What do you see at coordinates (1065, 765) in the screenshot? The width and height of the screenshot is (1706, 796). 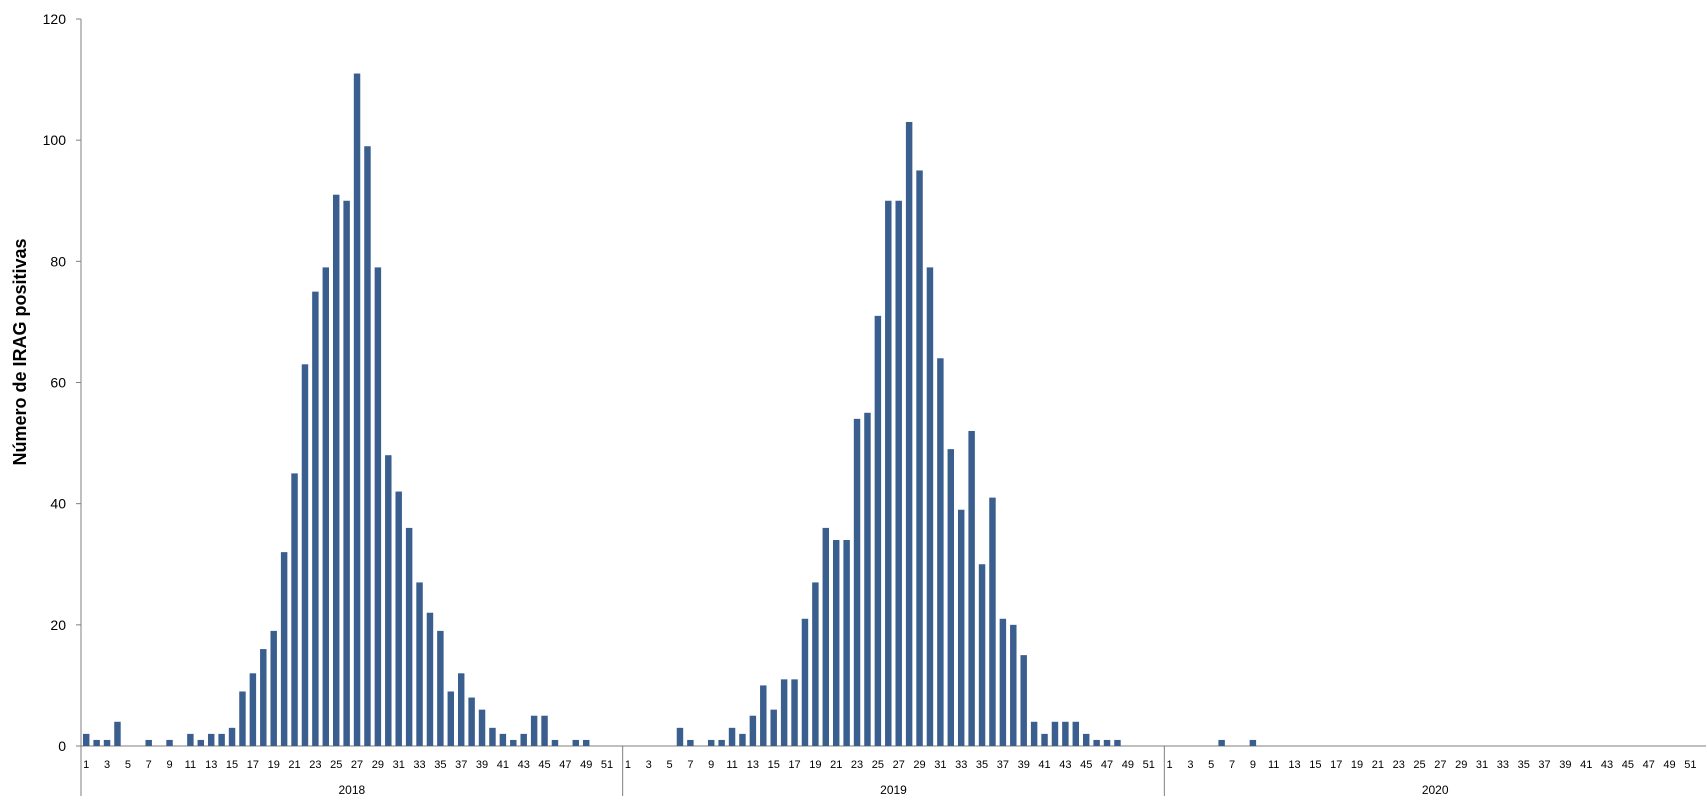 I see `week-tick-label: 43` at bounding box center [1065, 765].